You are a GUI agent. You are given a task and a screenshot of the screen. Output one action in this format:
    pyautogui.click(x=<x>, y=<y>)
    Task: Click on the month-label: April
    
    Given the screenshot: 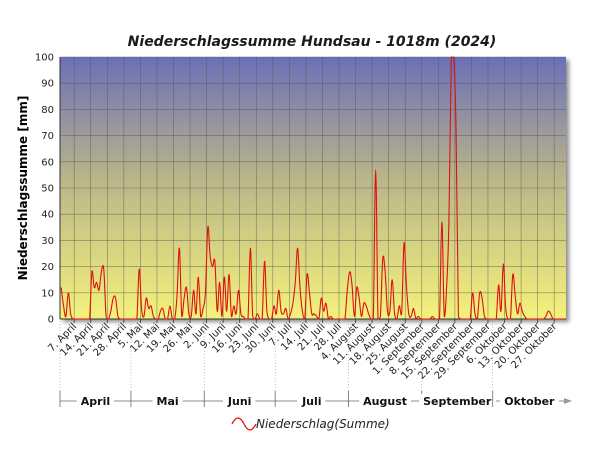 What is the action you would take?
    pyautogui.click(x=95, y=401)
    